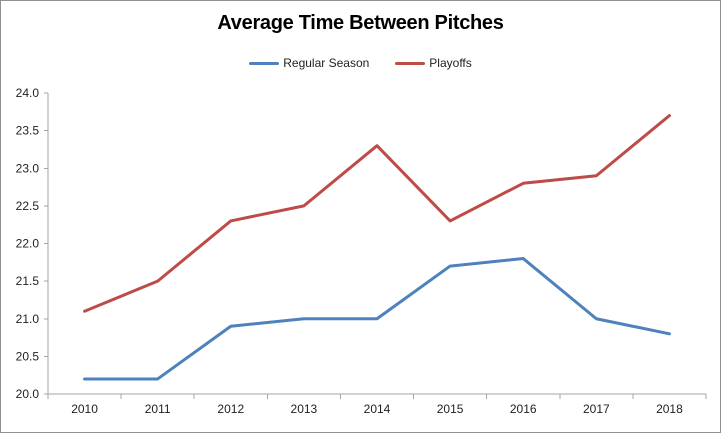 This screenshot has width=721, height=433. I want to click on y-tick-label: 21.0, so click(28, 319).